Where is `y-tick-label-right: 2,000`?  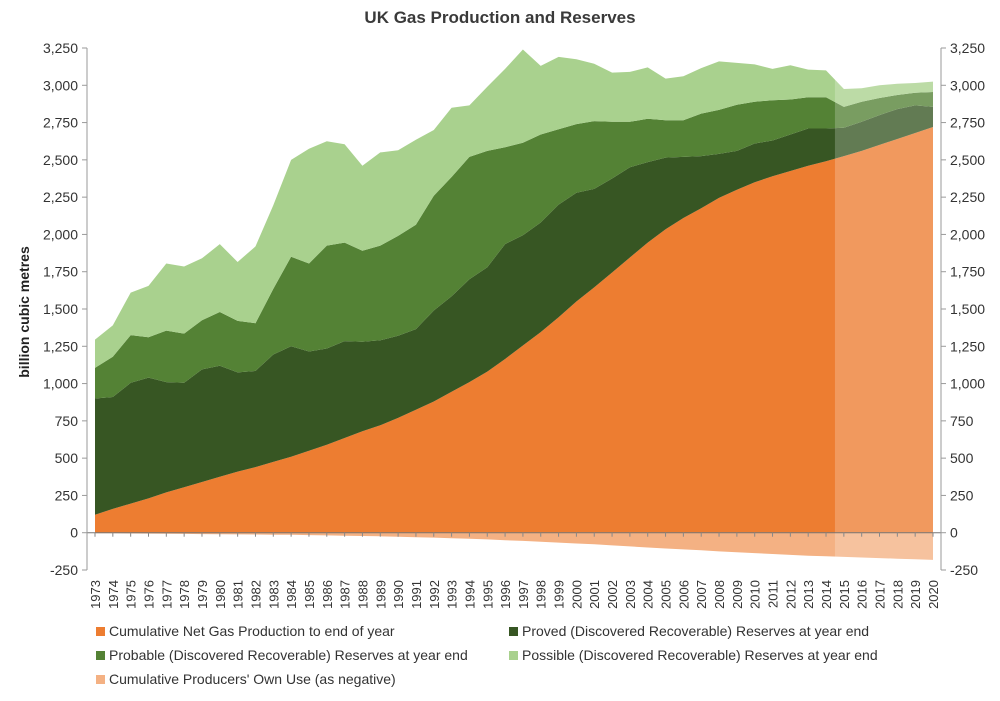 y-tick-label-right: 2,000 is located at coordinates (967, 234).